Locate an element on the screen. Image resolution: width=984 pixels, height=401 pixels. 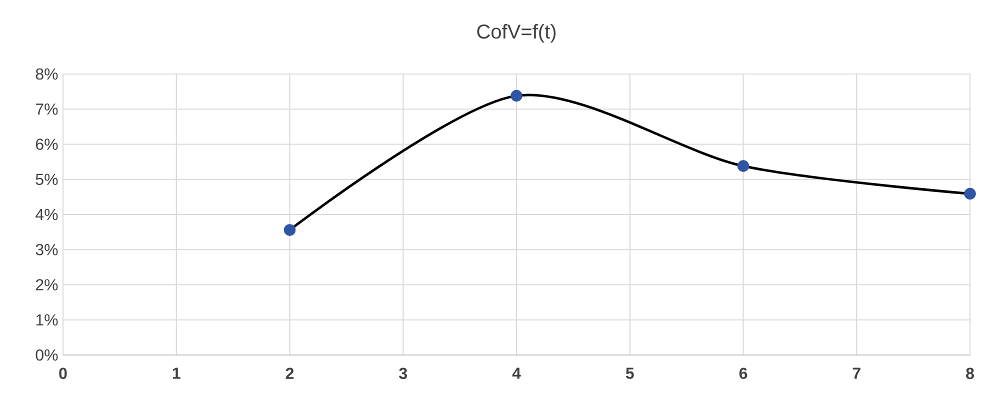
y-tick-label: 7% is located at coordinates (47, 109).